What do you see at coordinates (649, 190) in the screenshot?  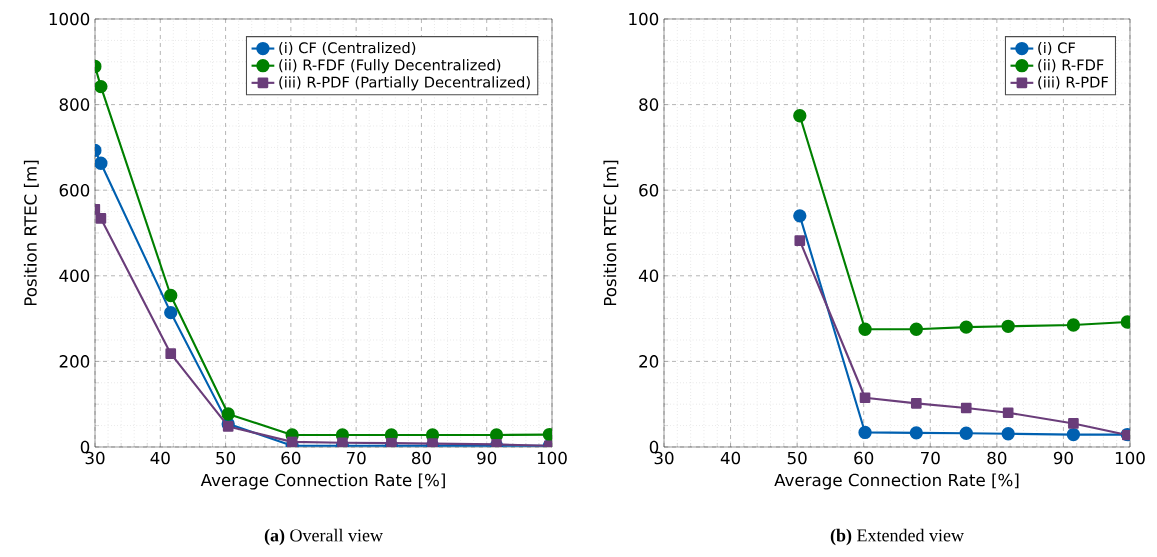 I see `y-tick-label: 60` at bounding box center [649, 190].